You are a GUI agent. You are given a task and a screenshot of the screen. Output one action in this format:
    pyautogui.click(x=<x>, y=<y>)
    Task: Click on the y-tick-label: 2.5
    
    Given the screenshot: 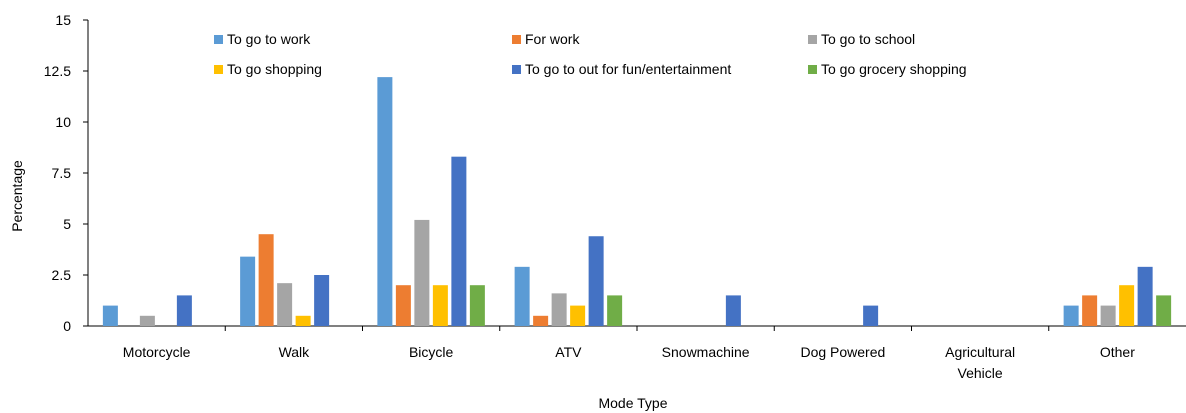 What is the action you would take?
    pyautogui.click(x=62, y=275)
    